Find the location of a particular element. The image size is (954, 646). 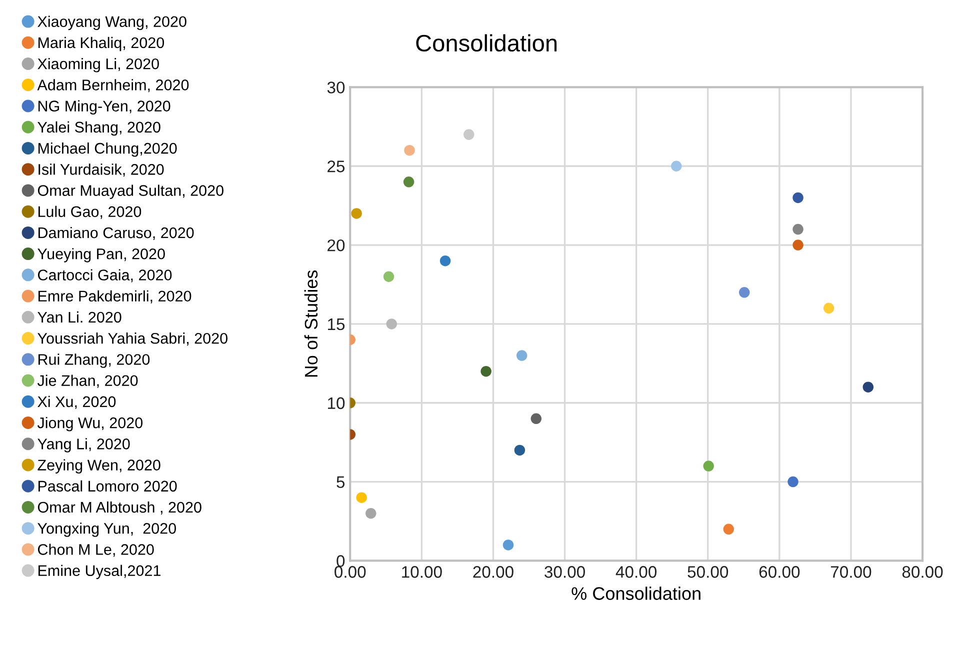

x-tick-label: 20.00 is located at coordinates (493, 572).